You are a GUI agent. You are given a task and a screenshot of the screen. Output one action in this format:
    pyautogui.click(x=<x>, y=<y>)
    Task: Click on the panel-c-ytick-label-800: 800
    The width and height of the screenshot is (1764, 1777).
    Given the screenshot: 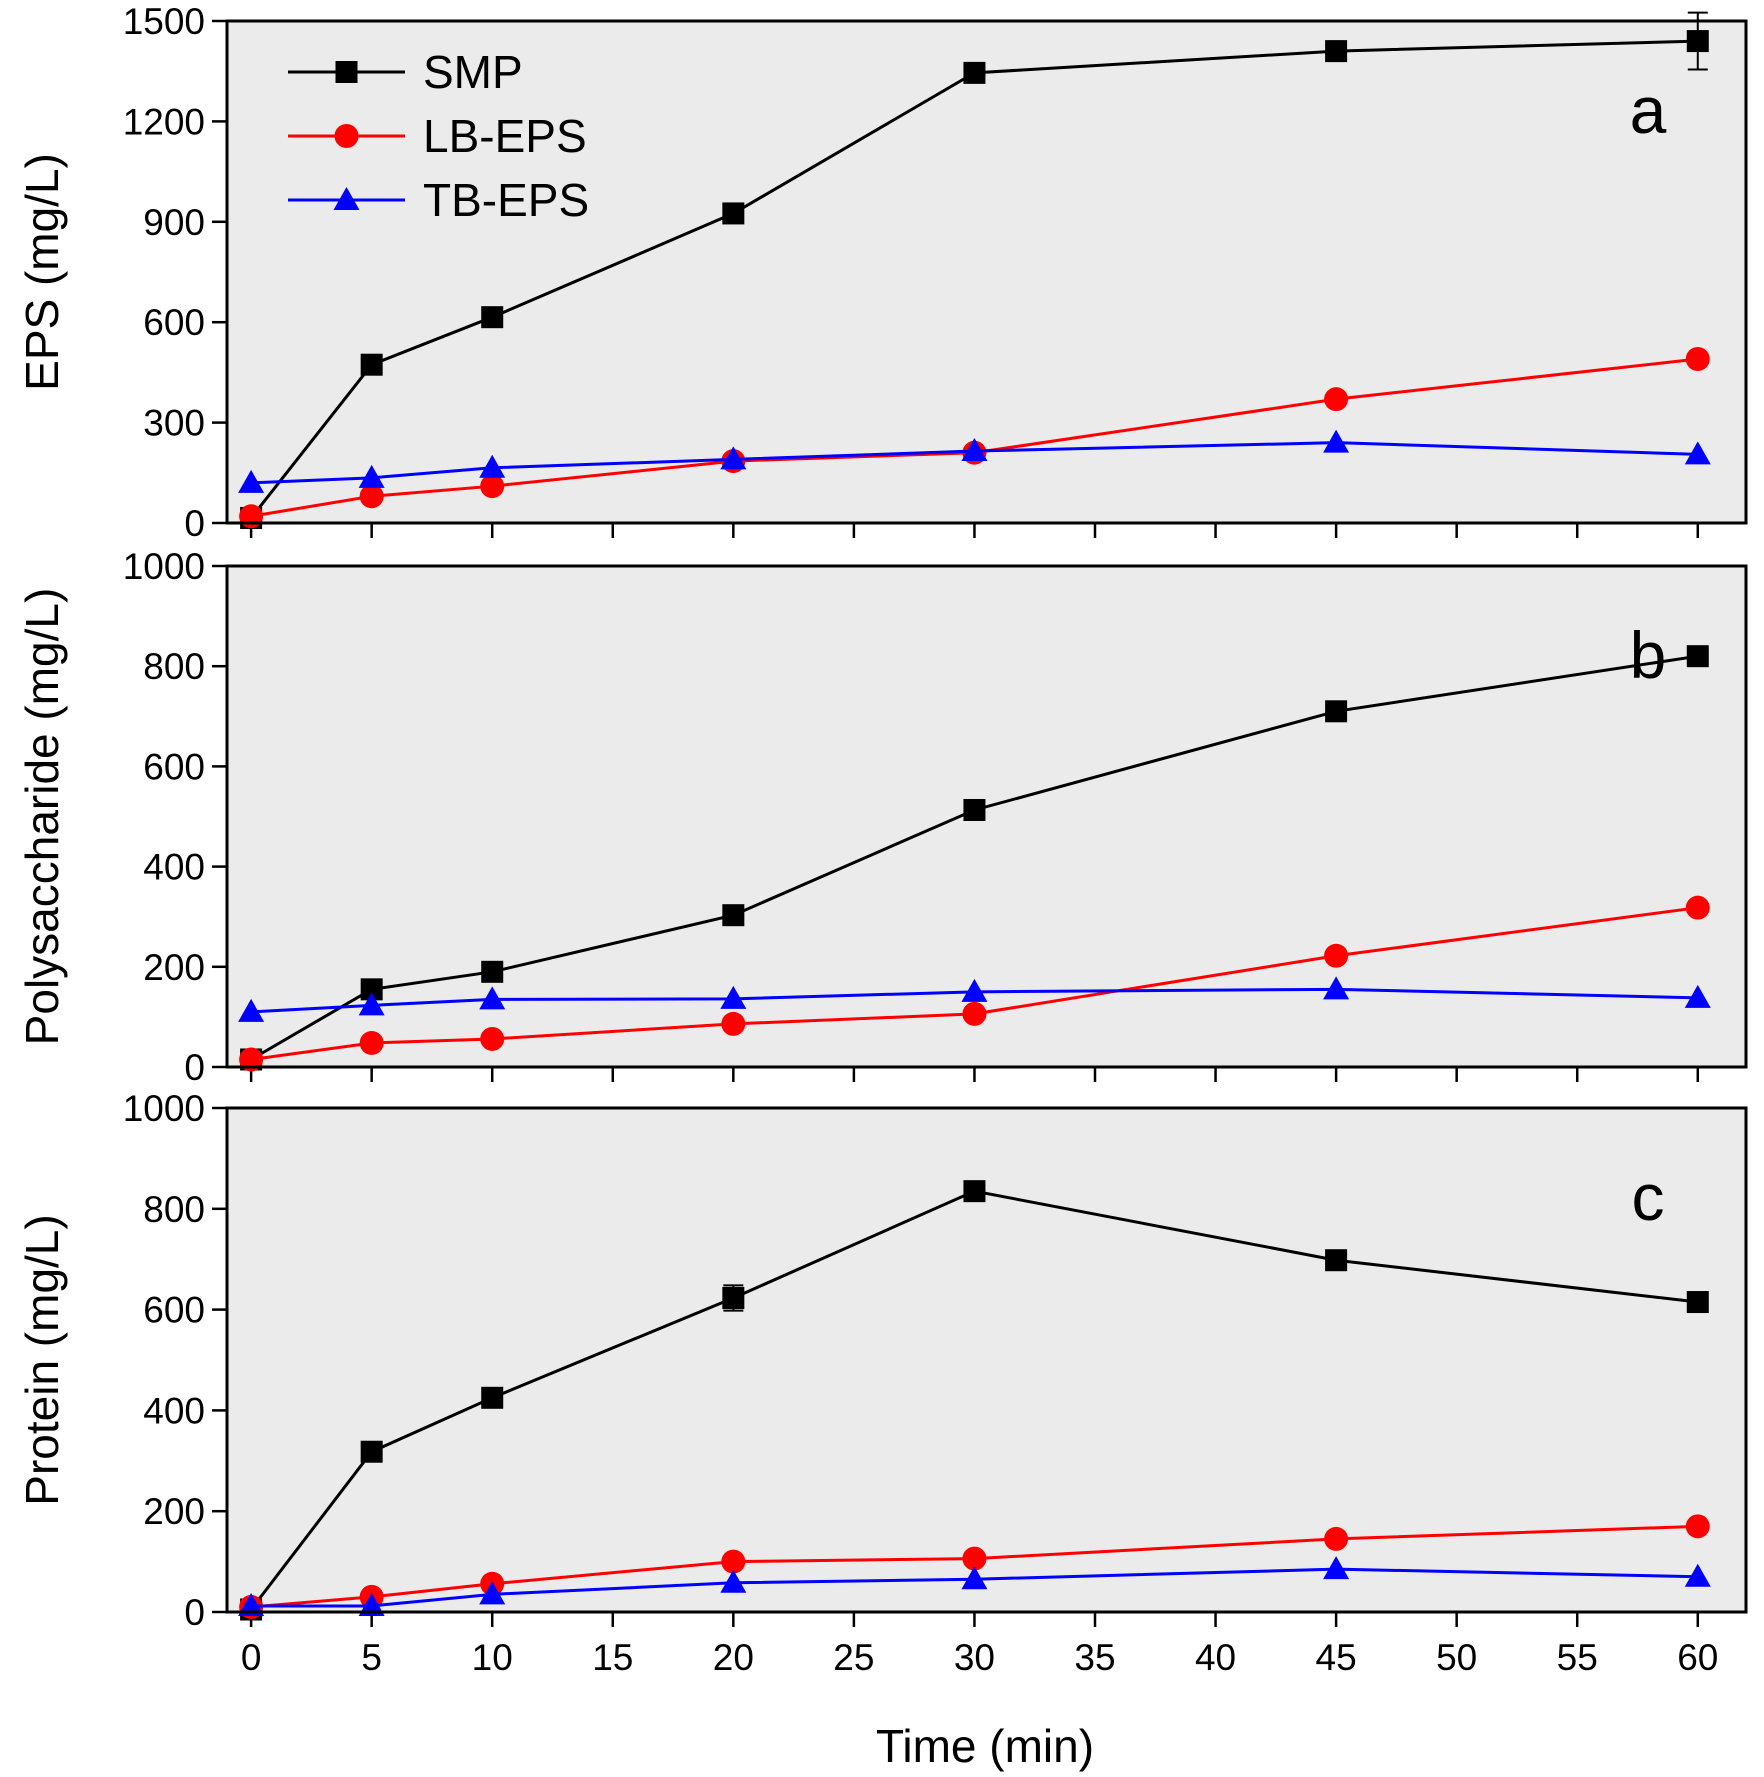 What is the action you would take?
    pyautogui.click(x=174, y=1209)
    